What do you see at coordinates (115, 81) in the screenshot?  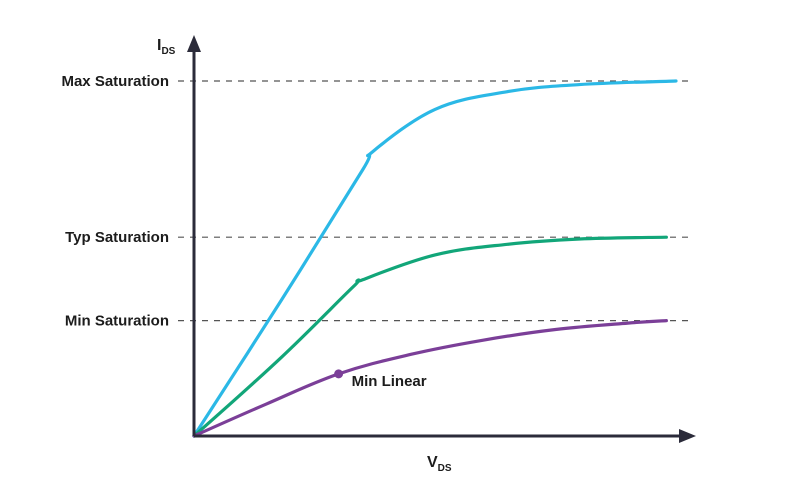 I see `y-tick-label: Max Saturation` at bounding box center [115, 81].